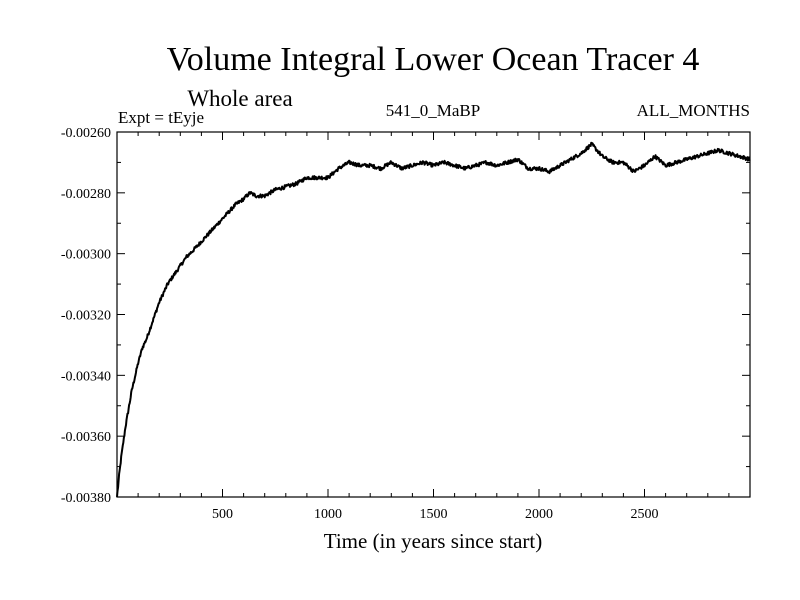 The image size is (800, 600). What do you see at coordinates (693, 110) in the screenshot?
I see `months-label: ALL_MONTHS` at bounding box center [693, 110].